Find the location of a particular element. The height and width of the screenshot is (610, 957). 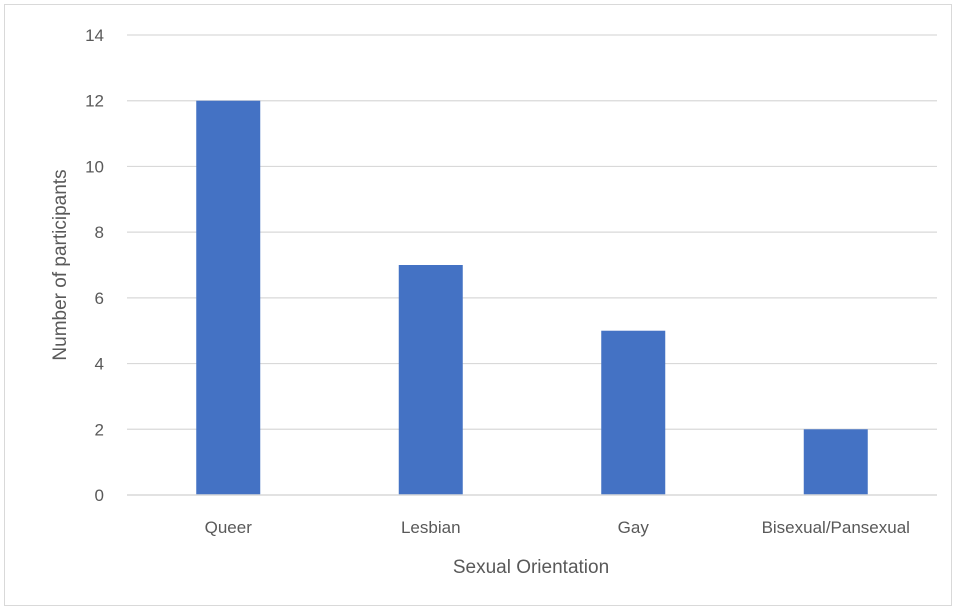

y-tick-label: 0 is located at coordinates (99, 495).